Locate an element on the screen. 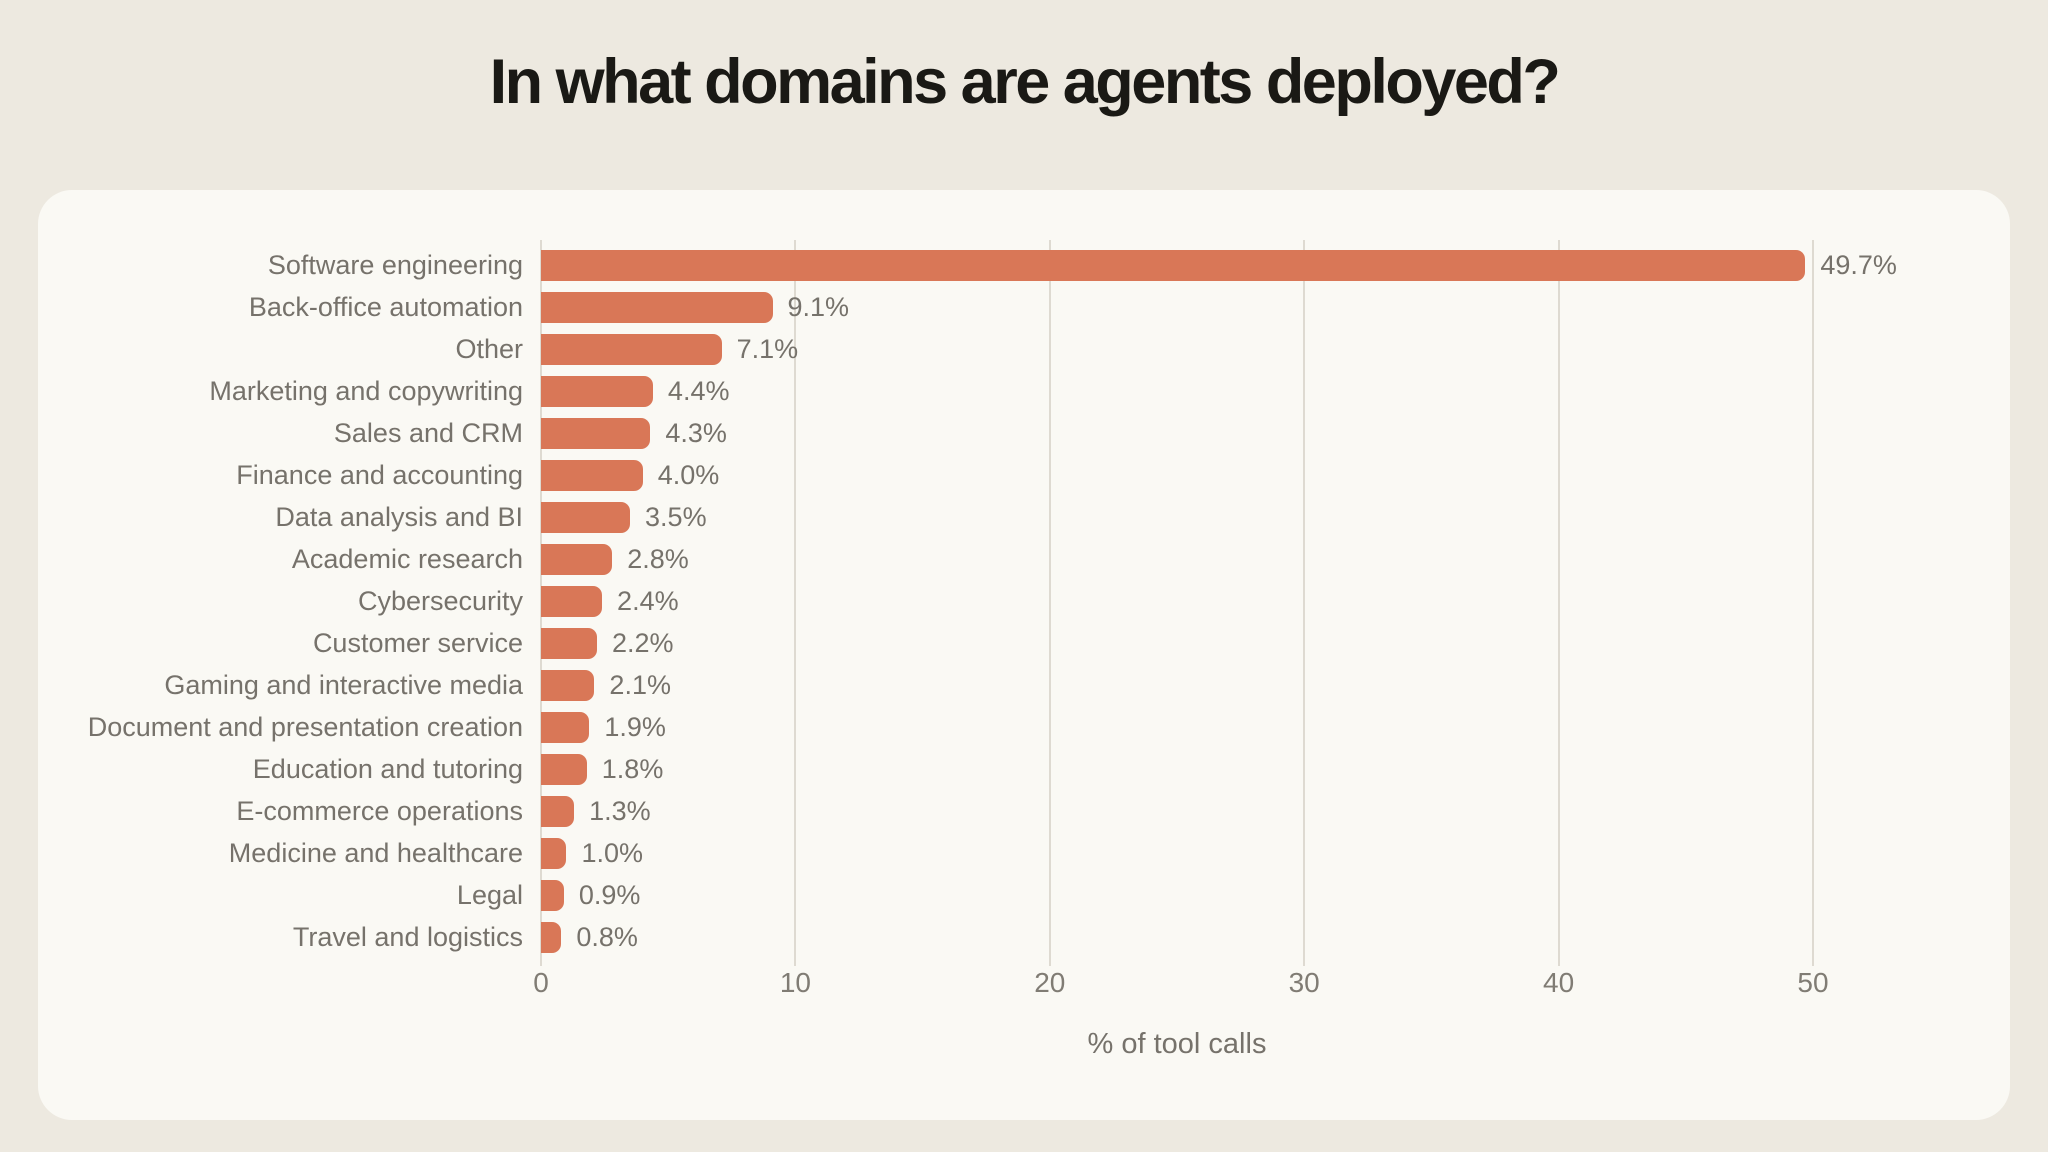 The width and height of the screenshot is (2048, 1152). bar-row: Academic research 2.8% is located at coordinates (1024, 559).